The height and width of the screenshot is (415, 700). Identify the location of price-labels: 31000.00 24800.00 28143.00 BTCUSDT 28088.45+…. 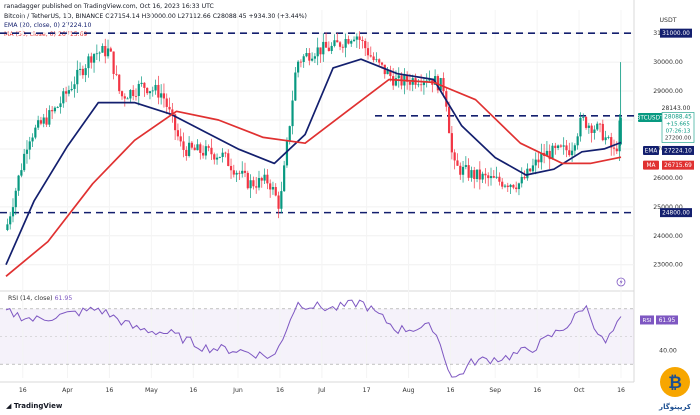
(655, 176).